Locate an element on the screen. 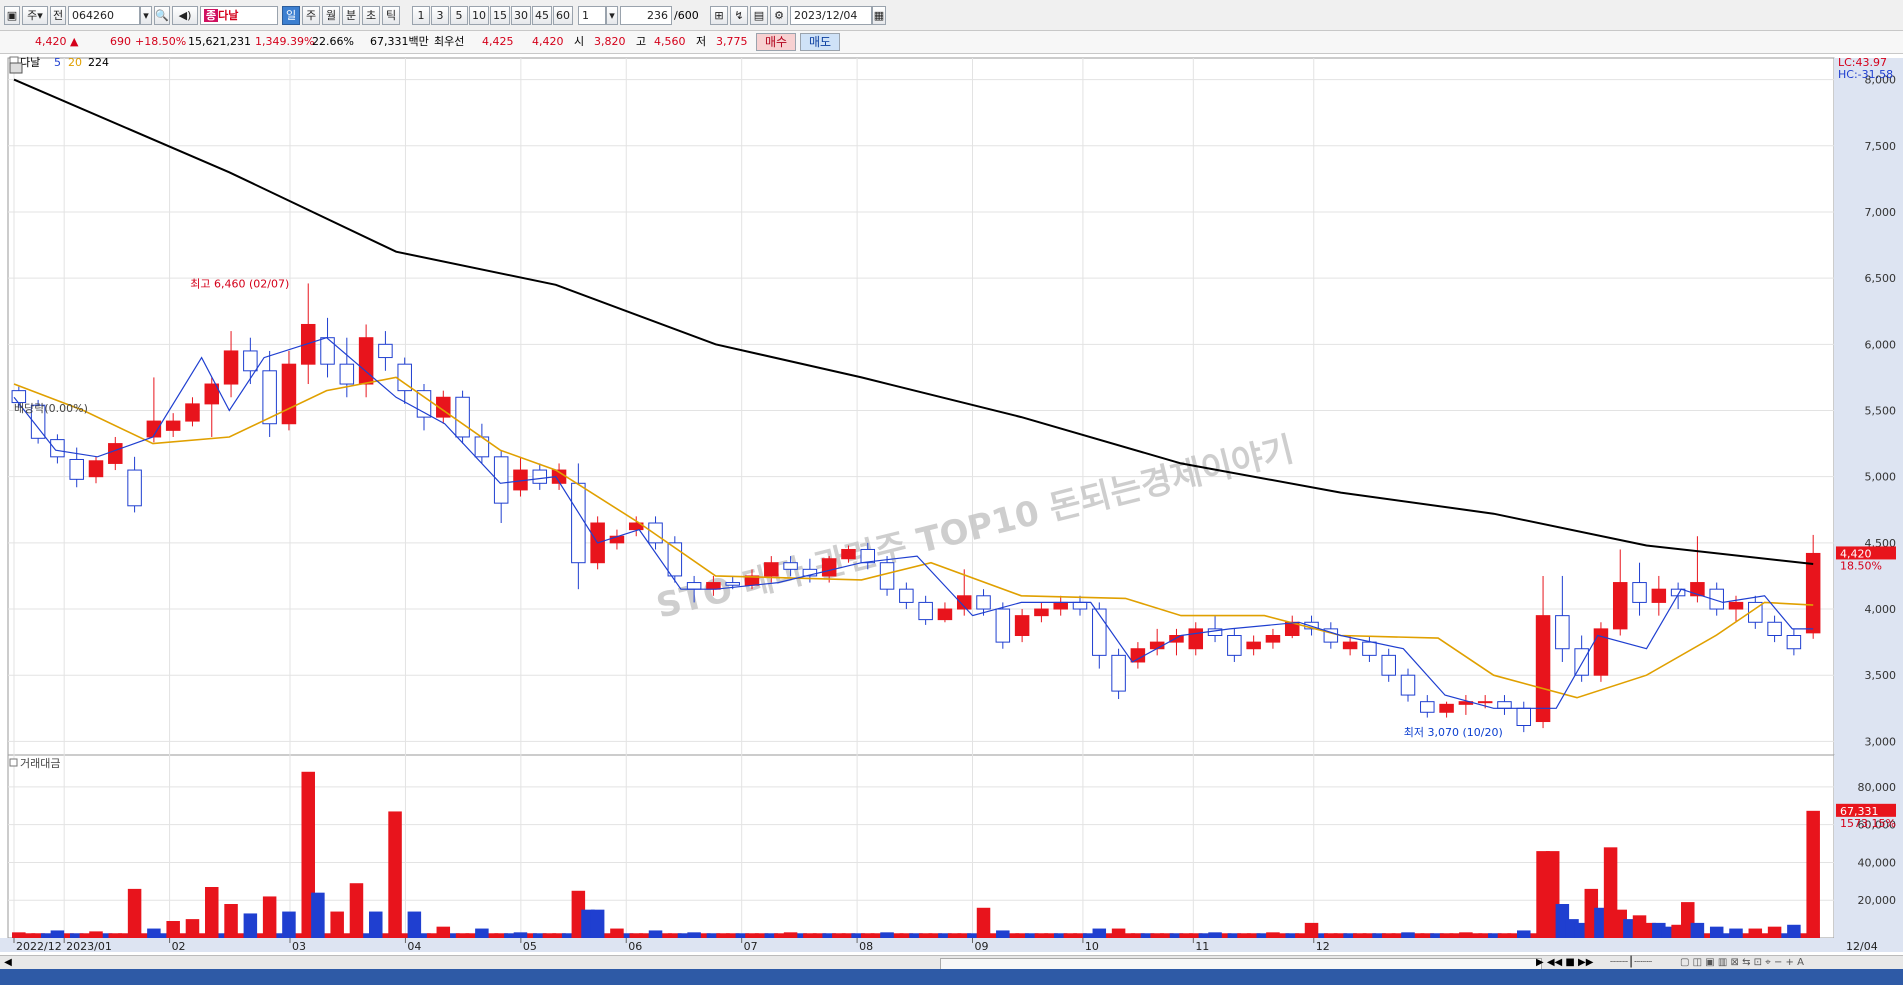 The width and height of the screenshot is (1903, 985). type-prefix: 전 is located at coordinates (58, 15).